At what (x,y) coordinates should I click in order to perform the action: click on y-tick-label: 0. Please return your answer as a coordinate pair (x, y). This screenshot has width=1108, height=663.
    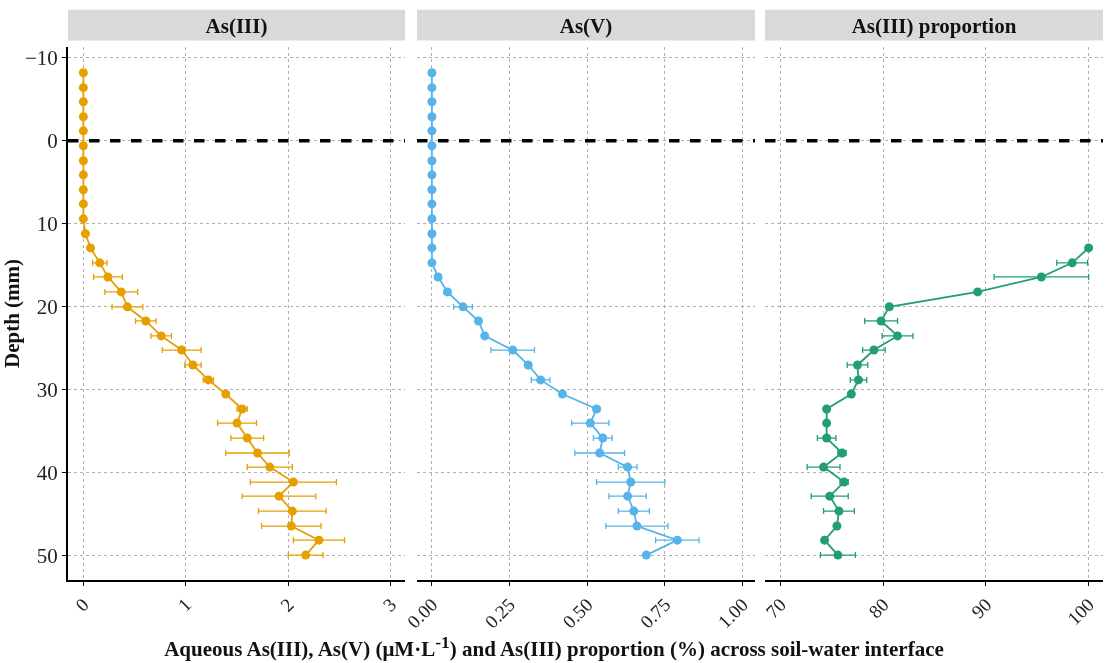
    Looking at the image, I should click on (52, 141).